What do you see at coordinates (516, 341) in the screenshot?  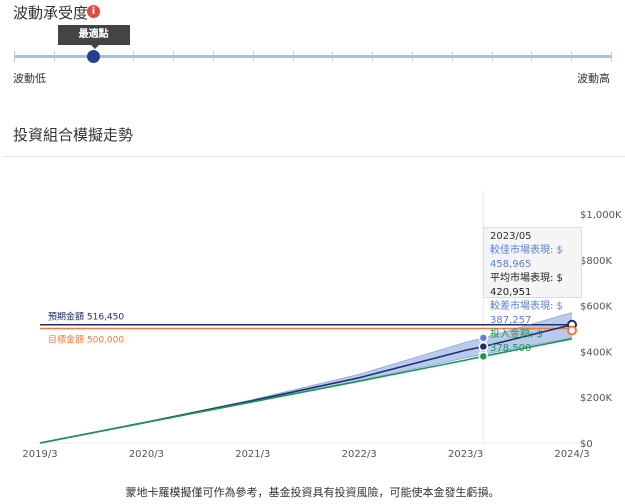 I see `tooltip-row: 投入金額: $ 378,500` at bounding box center [516, 341].